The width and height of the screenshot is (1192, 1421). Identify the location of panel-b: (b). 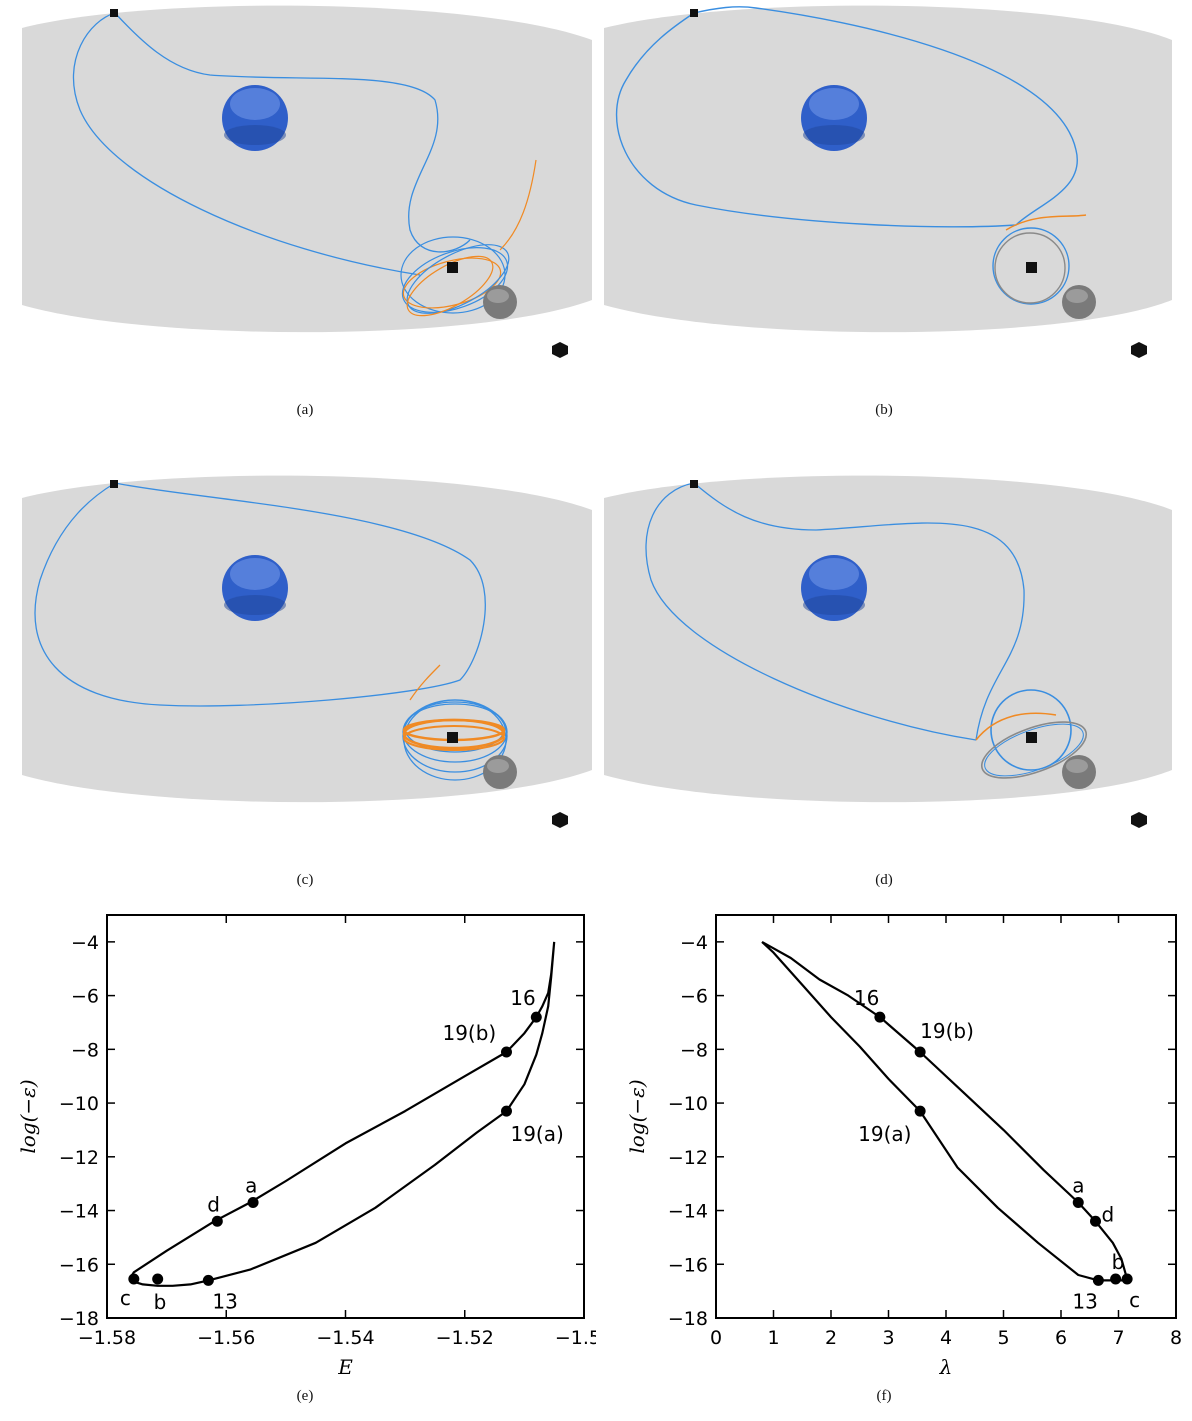
(894, 209).